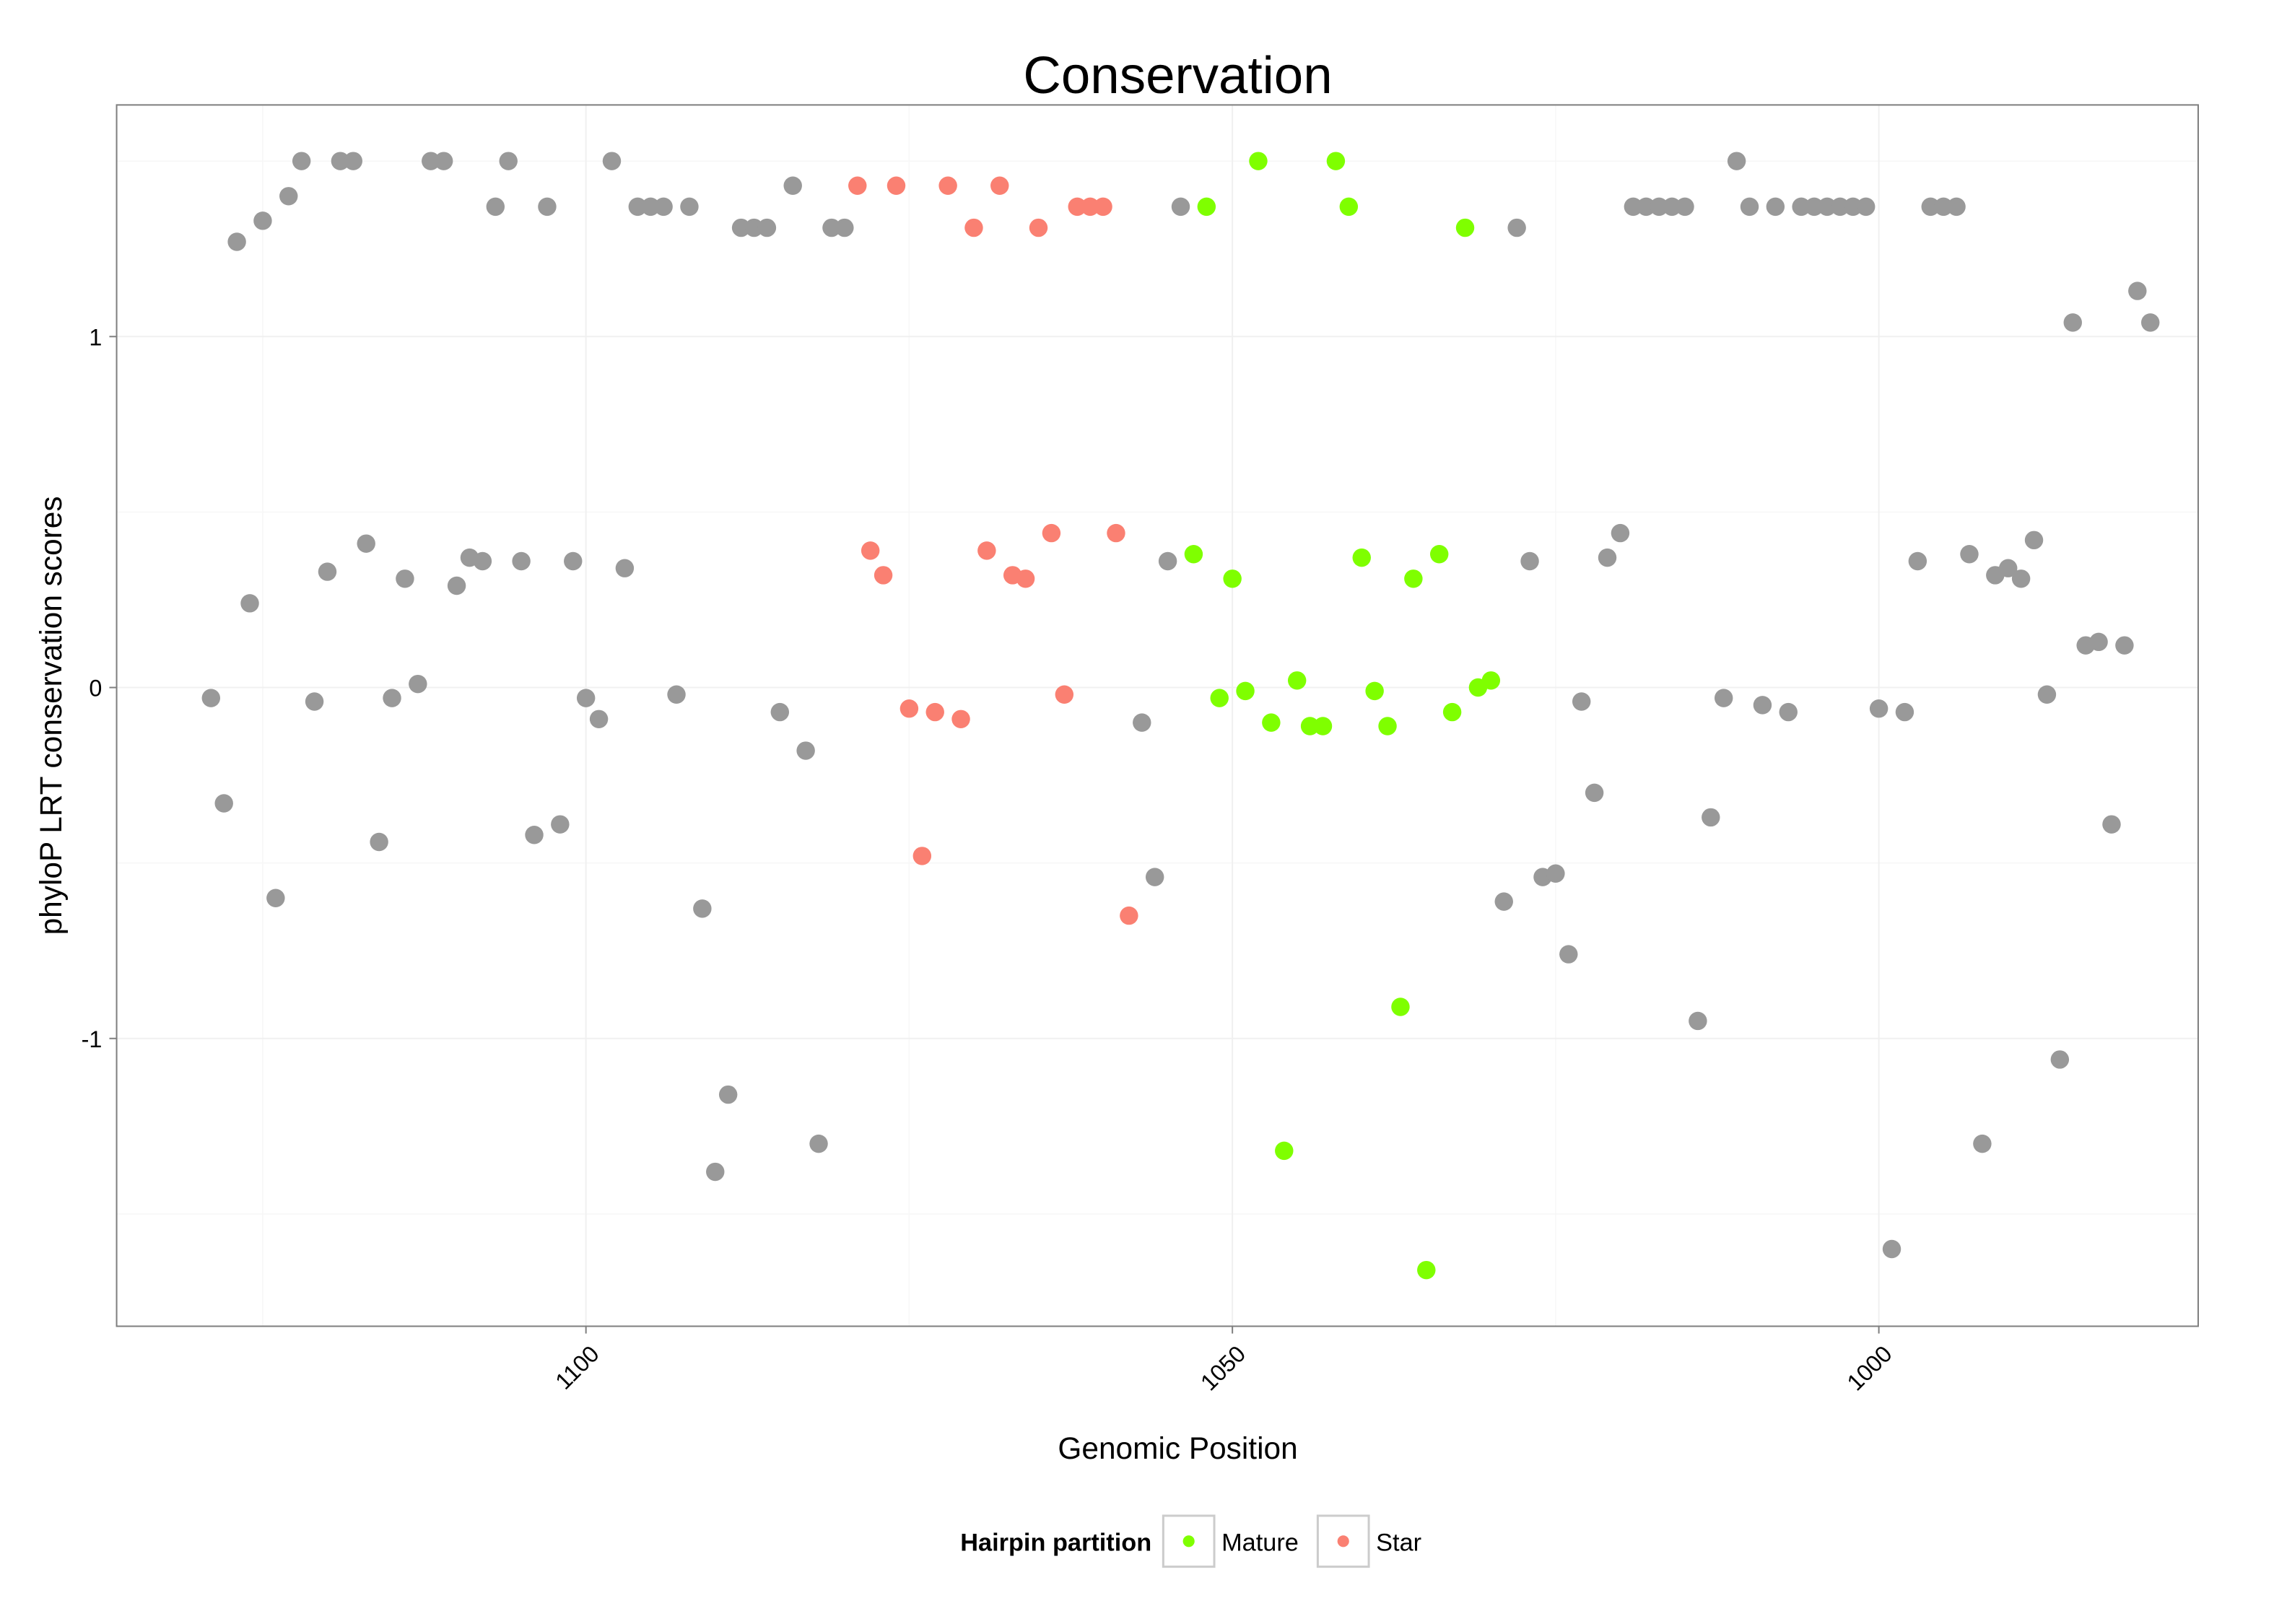 Image resolution: width=2274 pixels, height=1624 pixels. I want to click on legend-label-mature: Mature, so click(1260, 1542).